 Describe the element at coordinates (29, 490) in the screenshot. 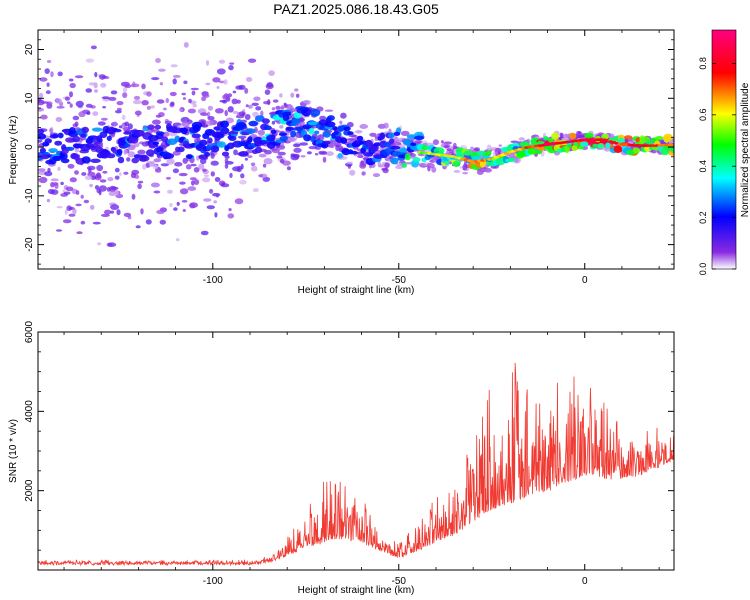

I see `y-tick-label: 2000` at that location.